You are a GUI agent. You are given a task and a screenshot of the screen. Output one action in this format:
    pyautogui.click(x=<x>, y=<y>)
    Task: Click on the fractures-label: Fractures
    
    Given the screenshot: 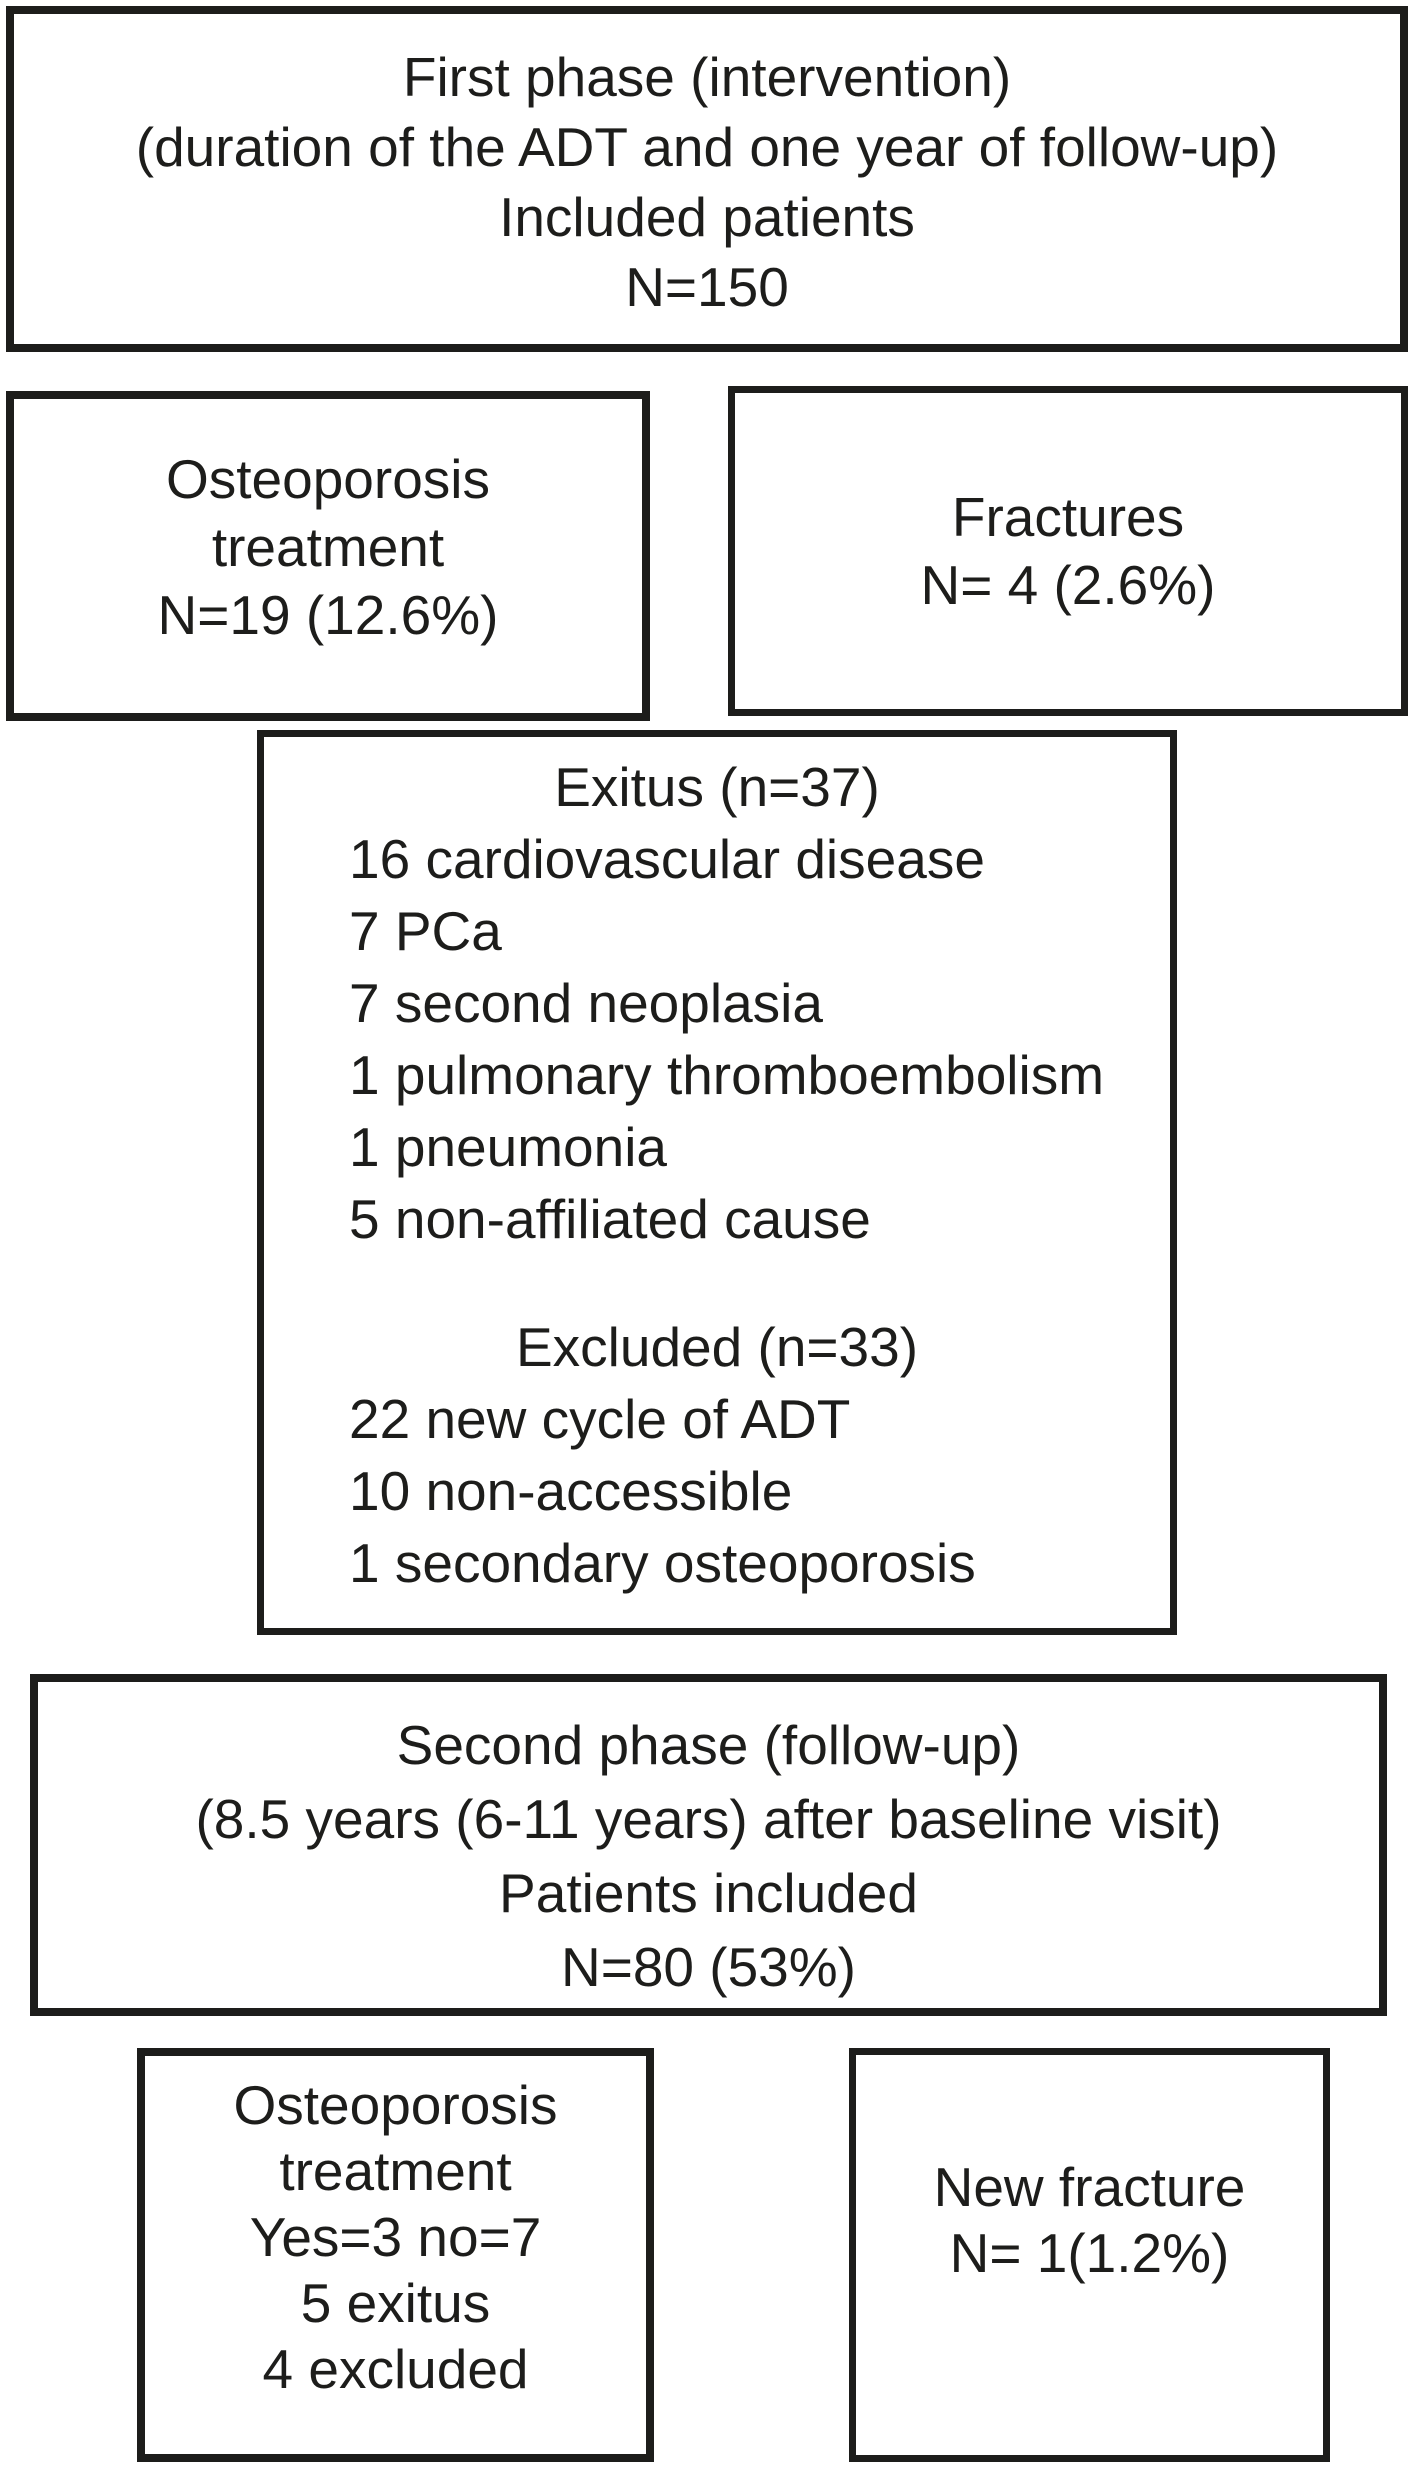 What is the action you would take?
    pyautogui.click(x=1068, y=517)
    